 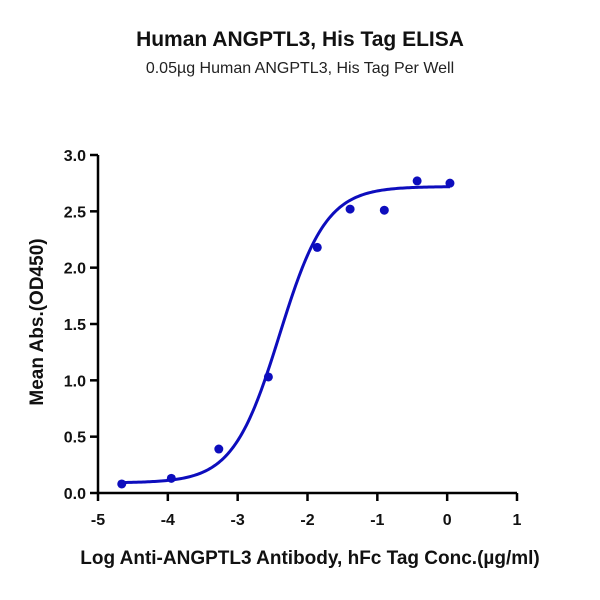 What do you see at coordinates (75, 325) in the screenshot?
I see `y-tick-label: 1.5` at bounding box center [75, 325].